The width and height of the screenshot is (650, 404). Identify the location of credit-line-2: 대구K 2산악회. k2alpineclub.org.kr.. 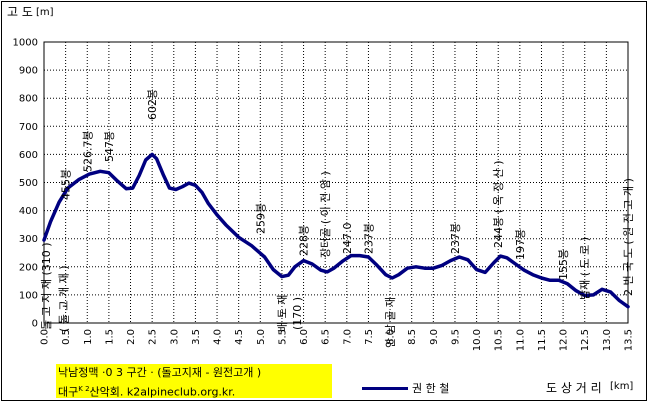
(194, 389).